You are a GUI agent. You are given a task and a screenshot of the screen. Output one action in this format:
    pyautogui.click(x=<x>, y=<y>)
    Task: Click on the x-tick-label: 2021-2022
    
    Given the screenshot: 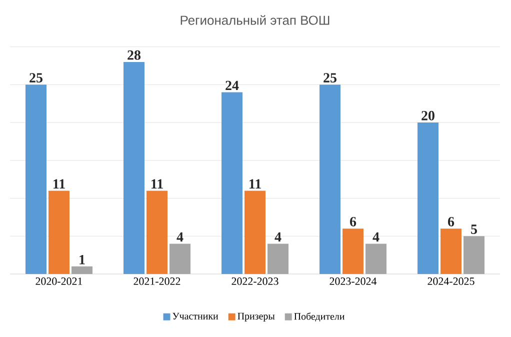 What is the action you would take?
    pyautogui.click(x=157, y=281)
    